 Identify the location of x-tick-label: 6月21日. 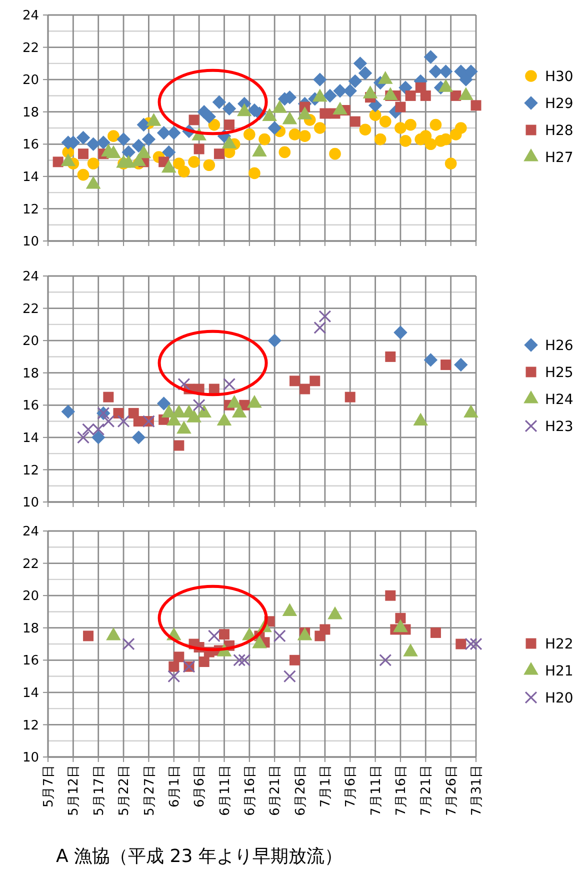
(276, 790).